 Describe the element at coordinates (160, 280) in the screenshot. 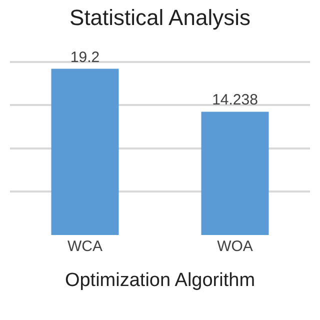

I see `x-axis-title: Optimization Algorithm` at that location.